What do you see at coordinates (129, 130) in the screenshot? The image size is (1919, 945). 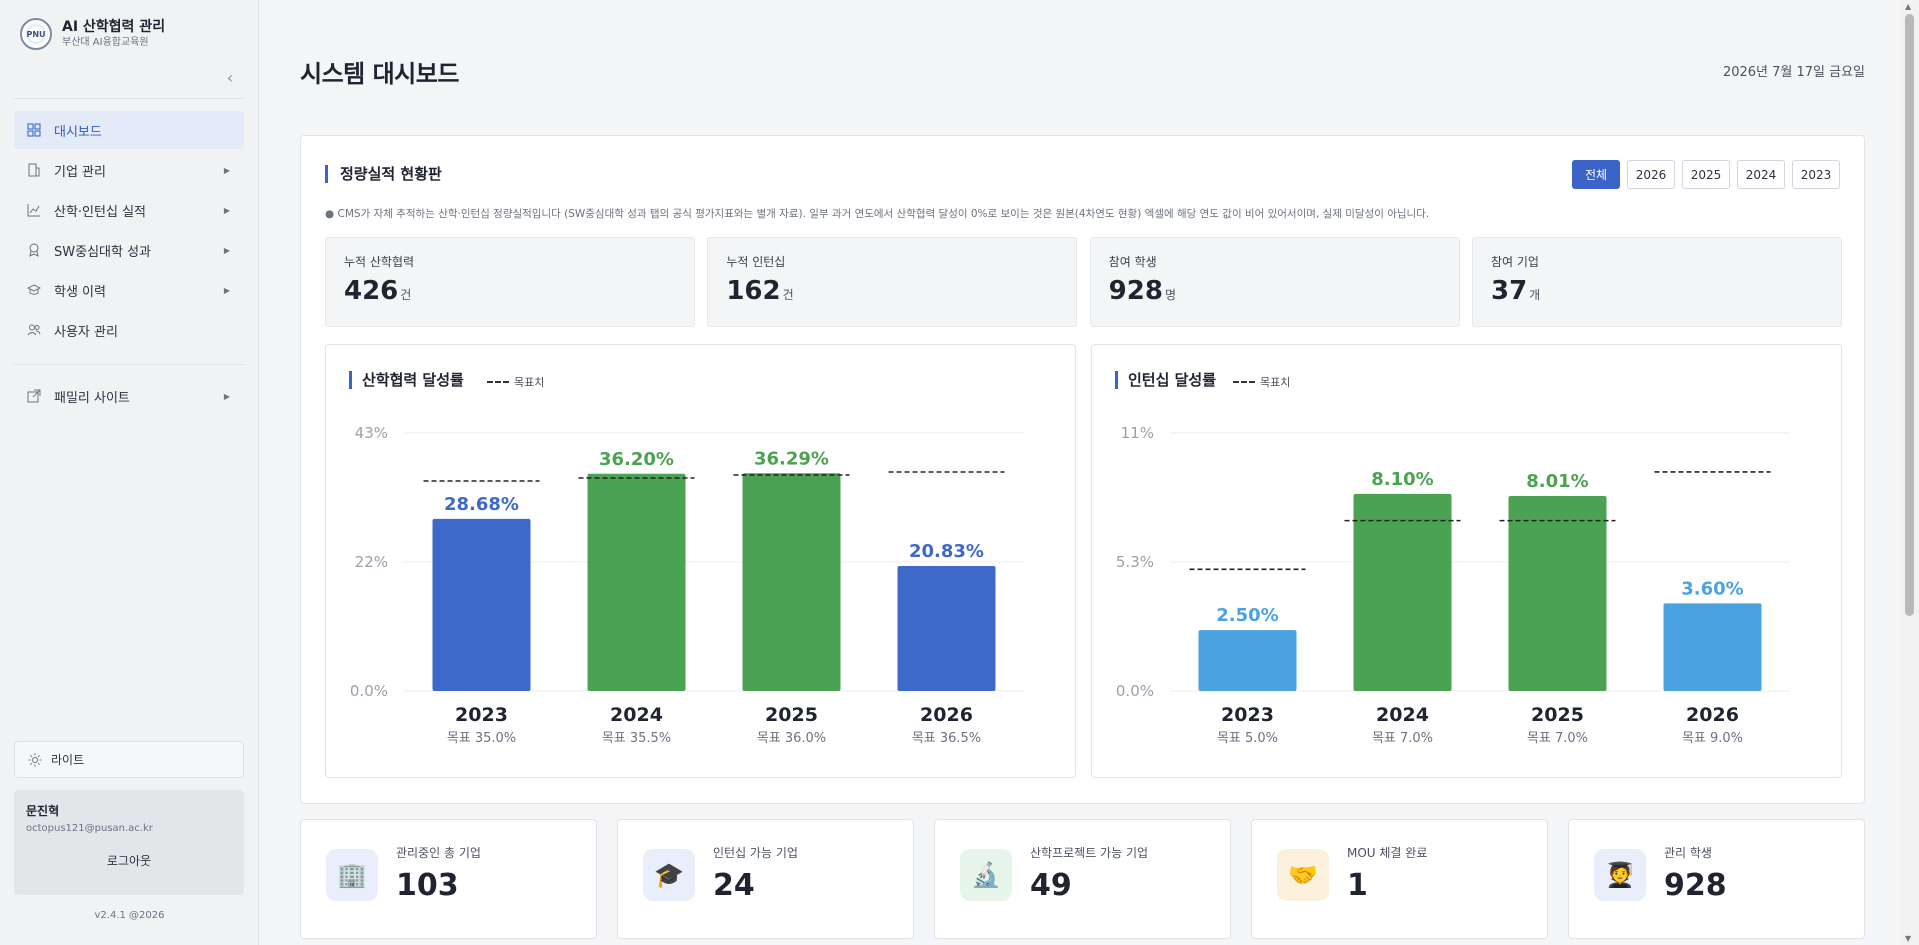 I see `sidebar-item-dashboard: 대시보드` at bounding box center [129, 130].